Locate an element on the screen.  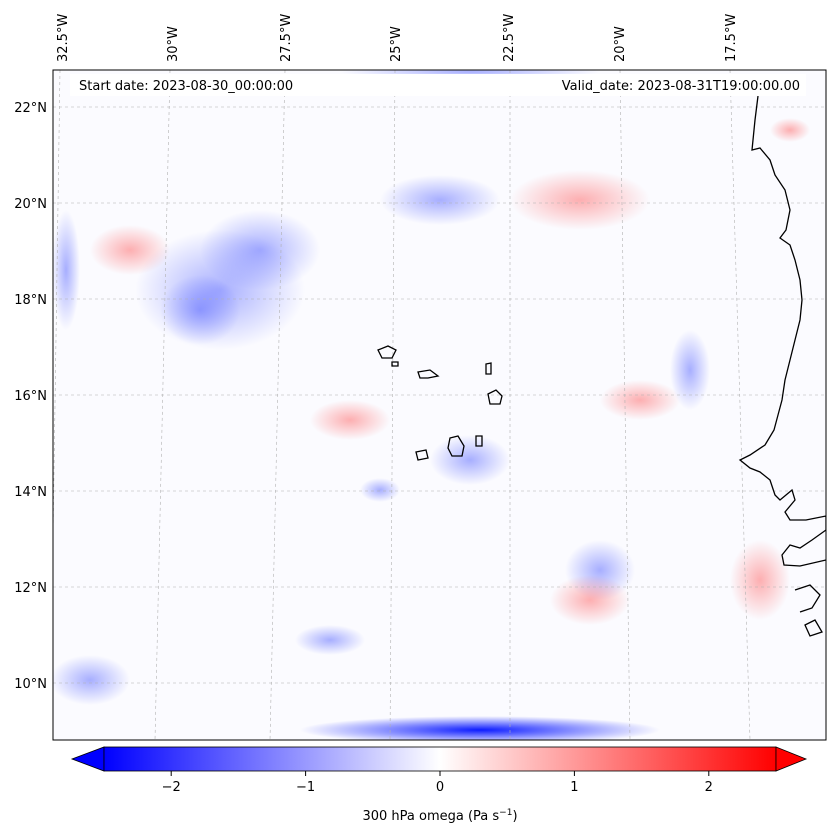
header-box is located at coordinates (438, 85).